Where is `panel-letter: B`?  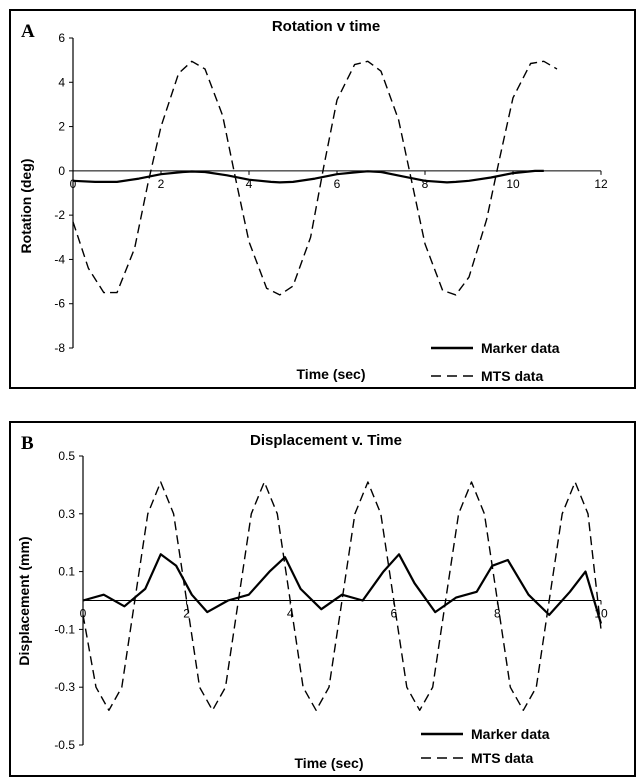 panel-letter: B is located at coordinates (27, 443).